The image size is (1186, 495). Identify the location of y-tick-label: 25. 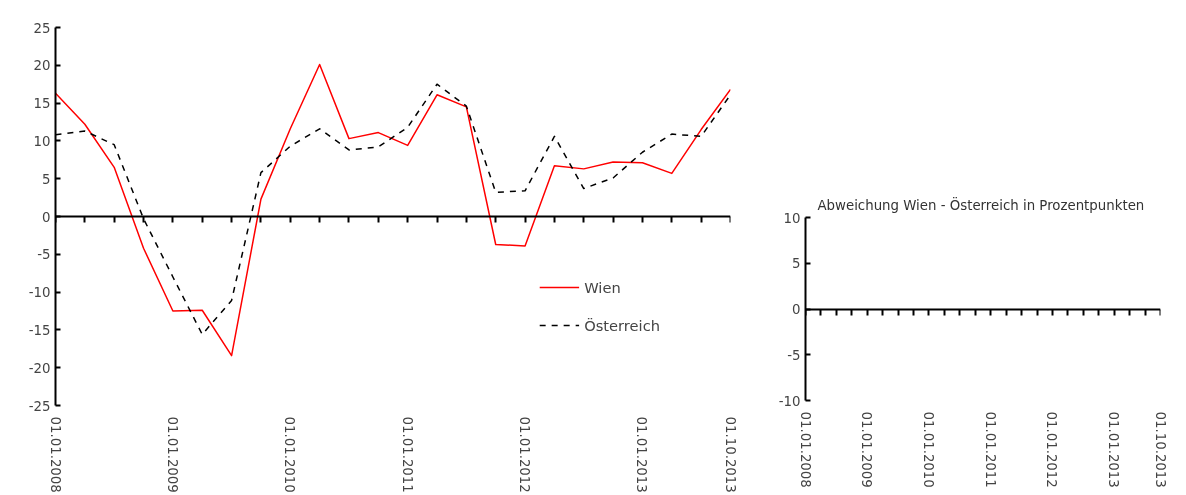
(42, 28).